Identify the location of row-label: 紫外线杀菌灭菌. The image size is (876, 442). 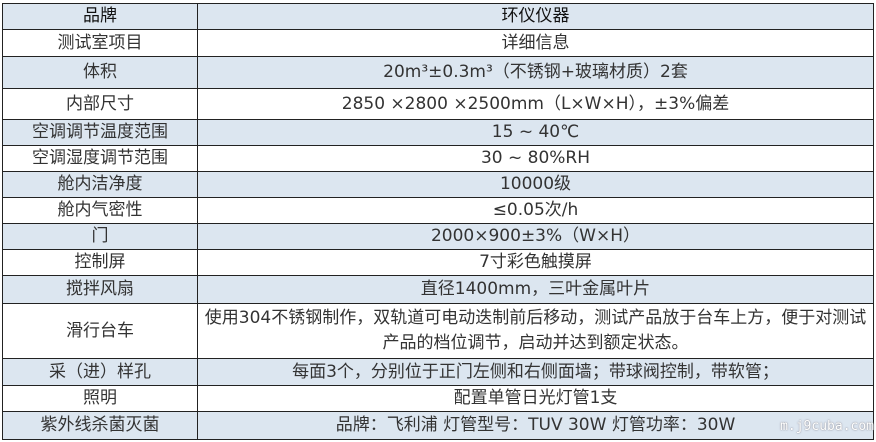
(100, 425).